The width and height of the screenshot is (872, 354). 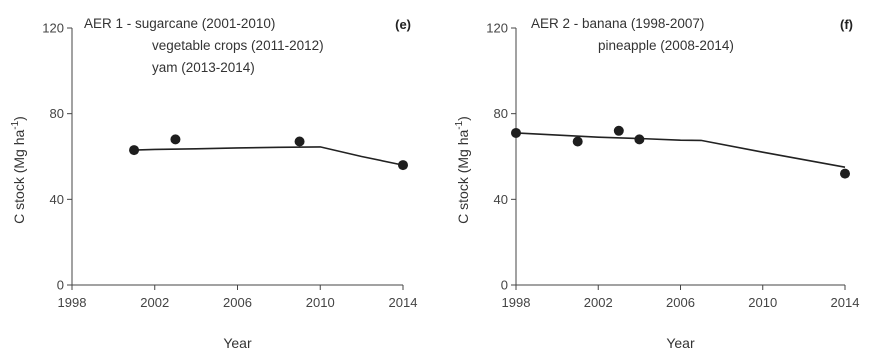 I want to click on panel-1-y-tick-label: 120, so click(x=53, y=28).